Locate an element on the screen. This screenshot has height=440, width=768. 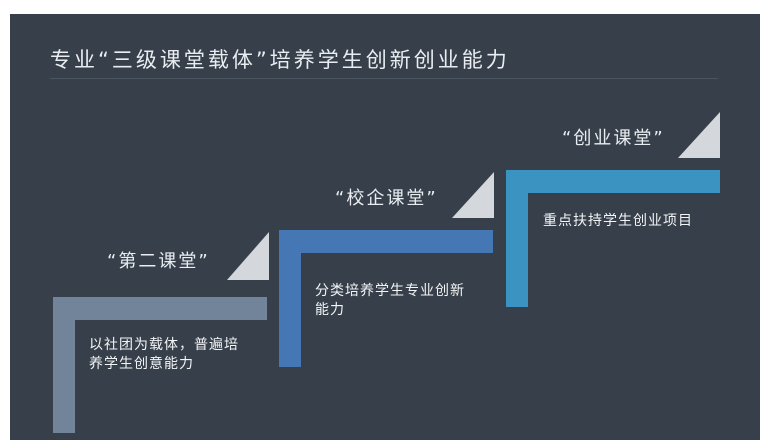
title-divider is located at coordinates (384, 78).